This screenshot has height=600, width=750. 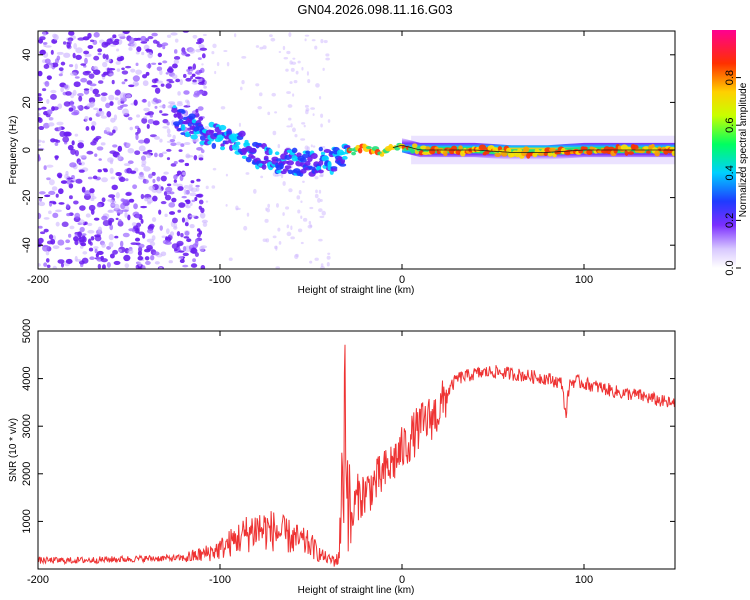 I want to click on carrier-center-line, so click(x=533, y=149).